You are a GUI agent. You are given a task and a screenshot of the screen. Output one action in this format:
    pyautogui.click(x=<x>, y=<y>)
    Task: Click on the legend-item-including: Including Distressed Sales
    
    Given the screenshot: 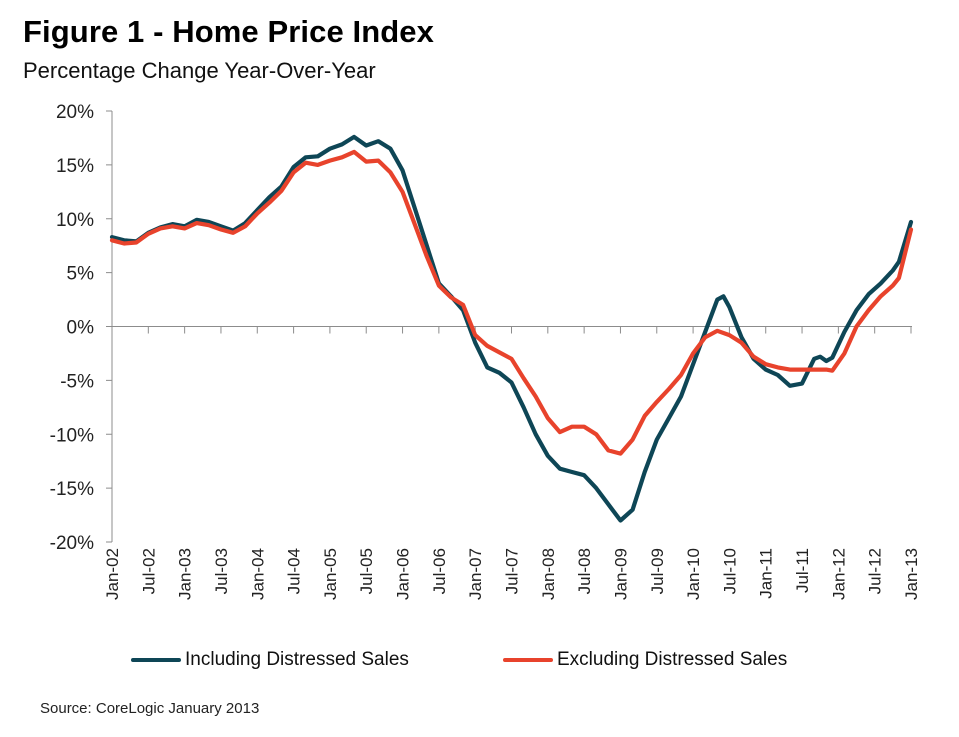 What is the action you would take?
    pyautogui.click(x=270, y=660)
    